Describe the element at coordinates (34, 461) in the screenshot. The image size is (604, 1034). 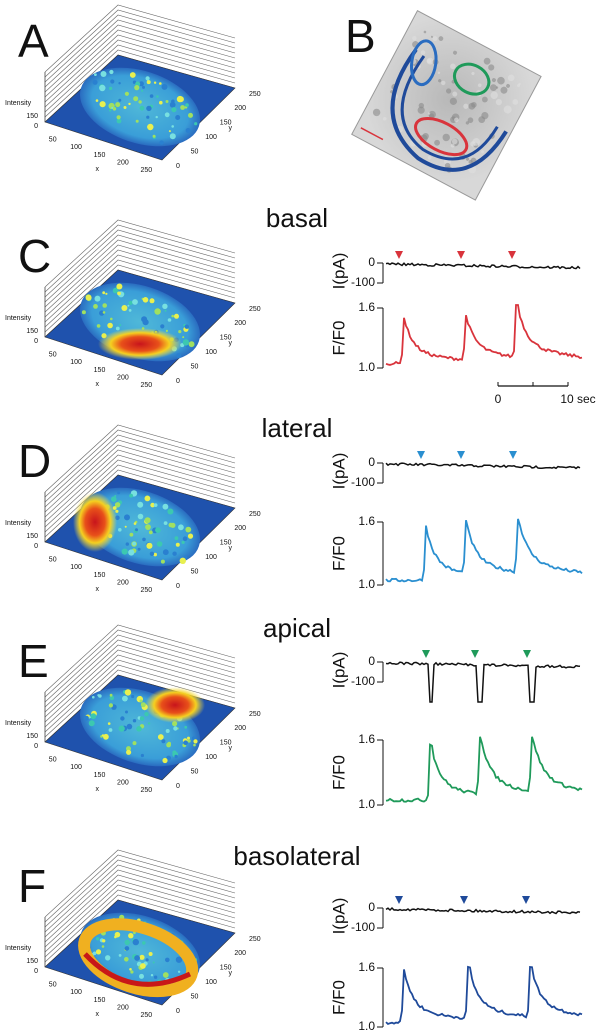
I see `panel-letter: D` at that location.